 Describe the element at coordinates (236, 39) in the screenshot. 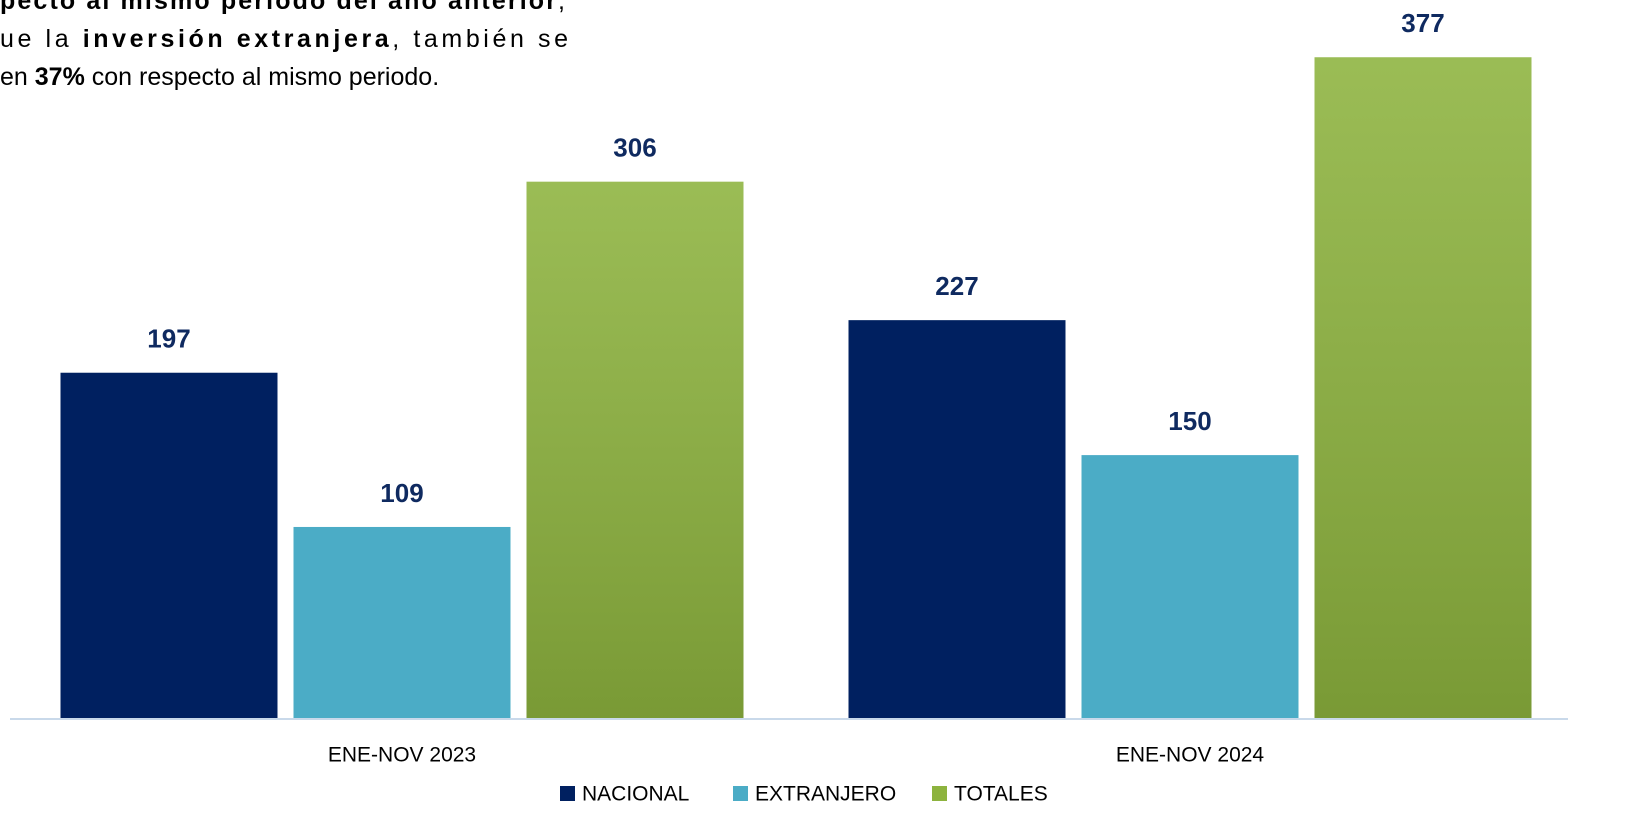

I see `annotation-text: inversión extranjera` at that location.